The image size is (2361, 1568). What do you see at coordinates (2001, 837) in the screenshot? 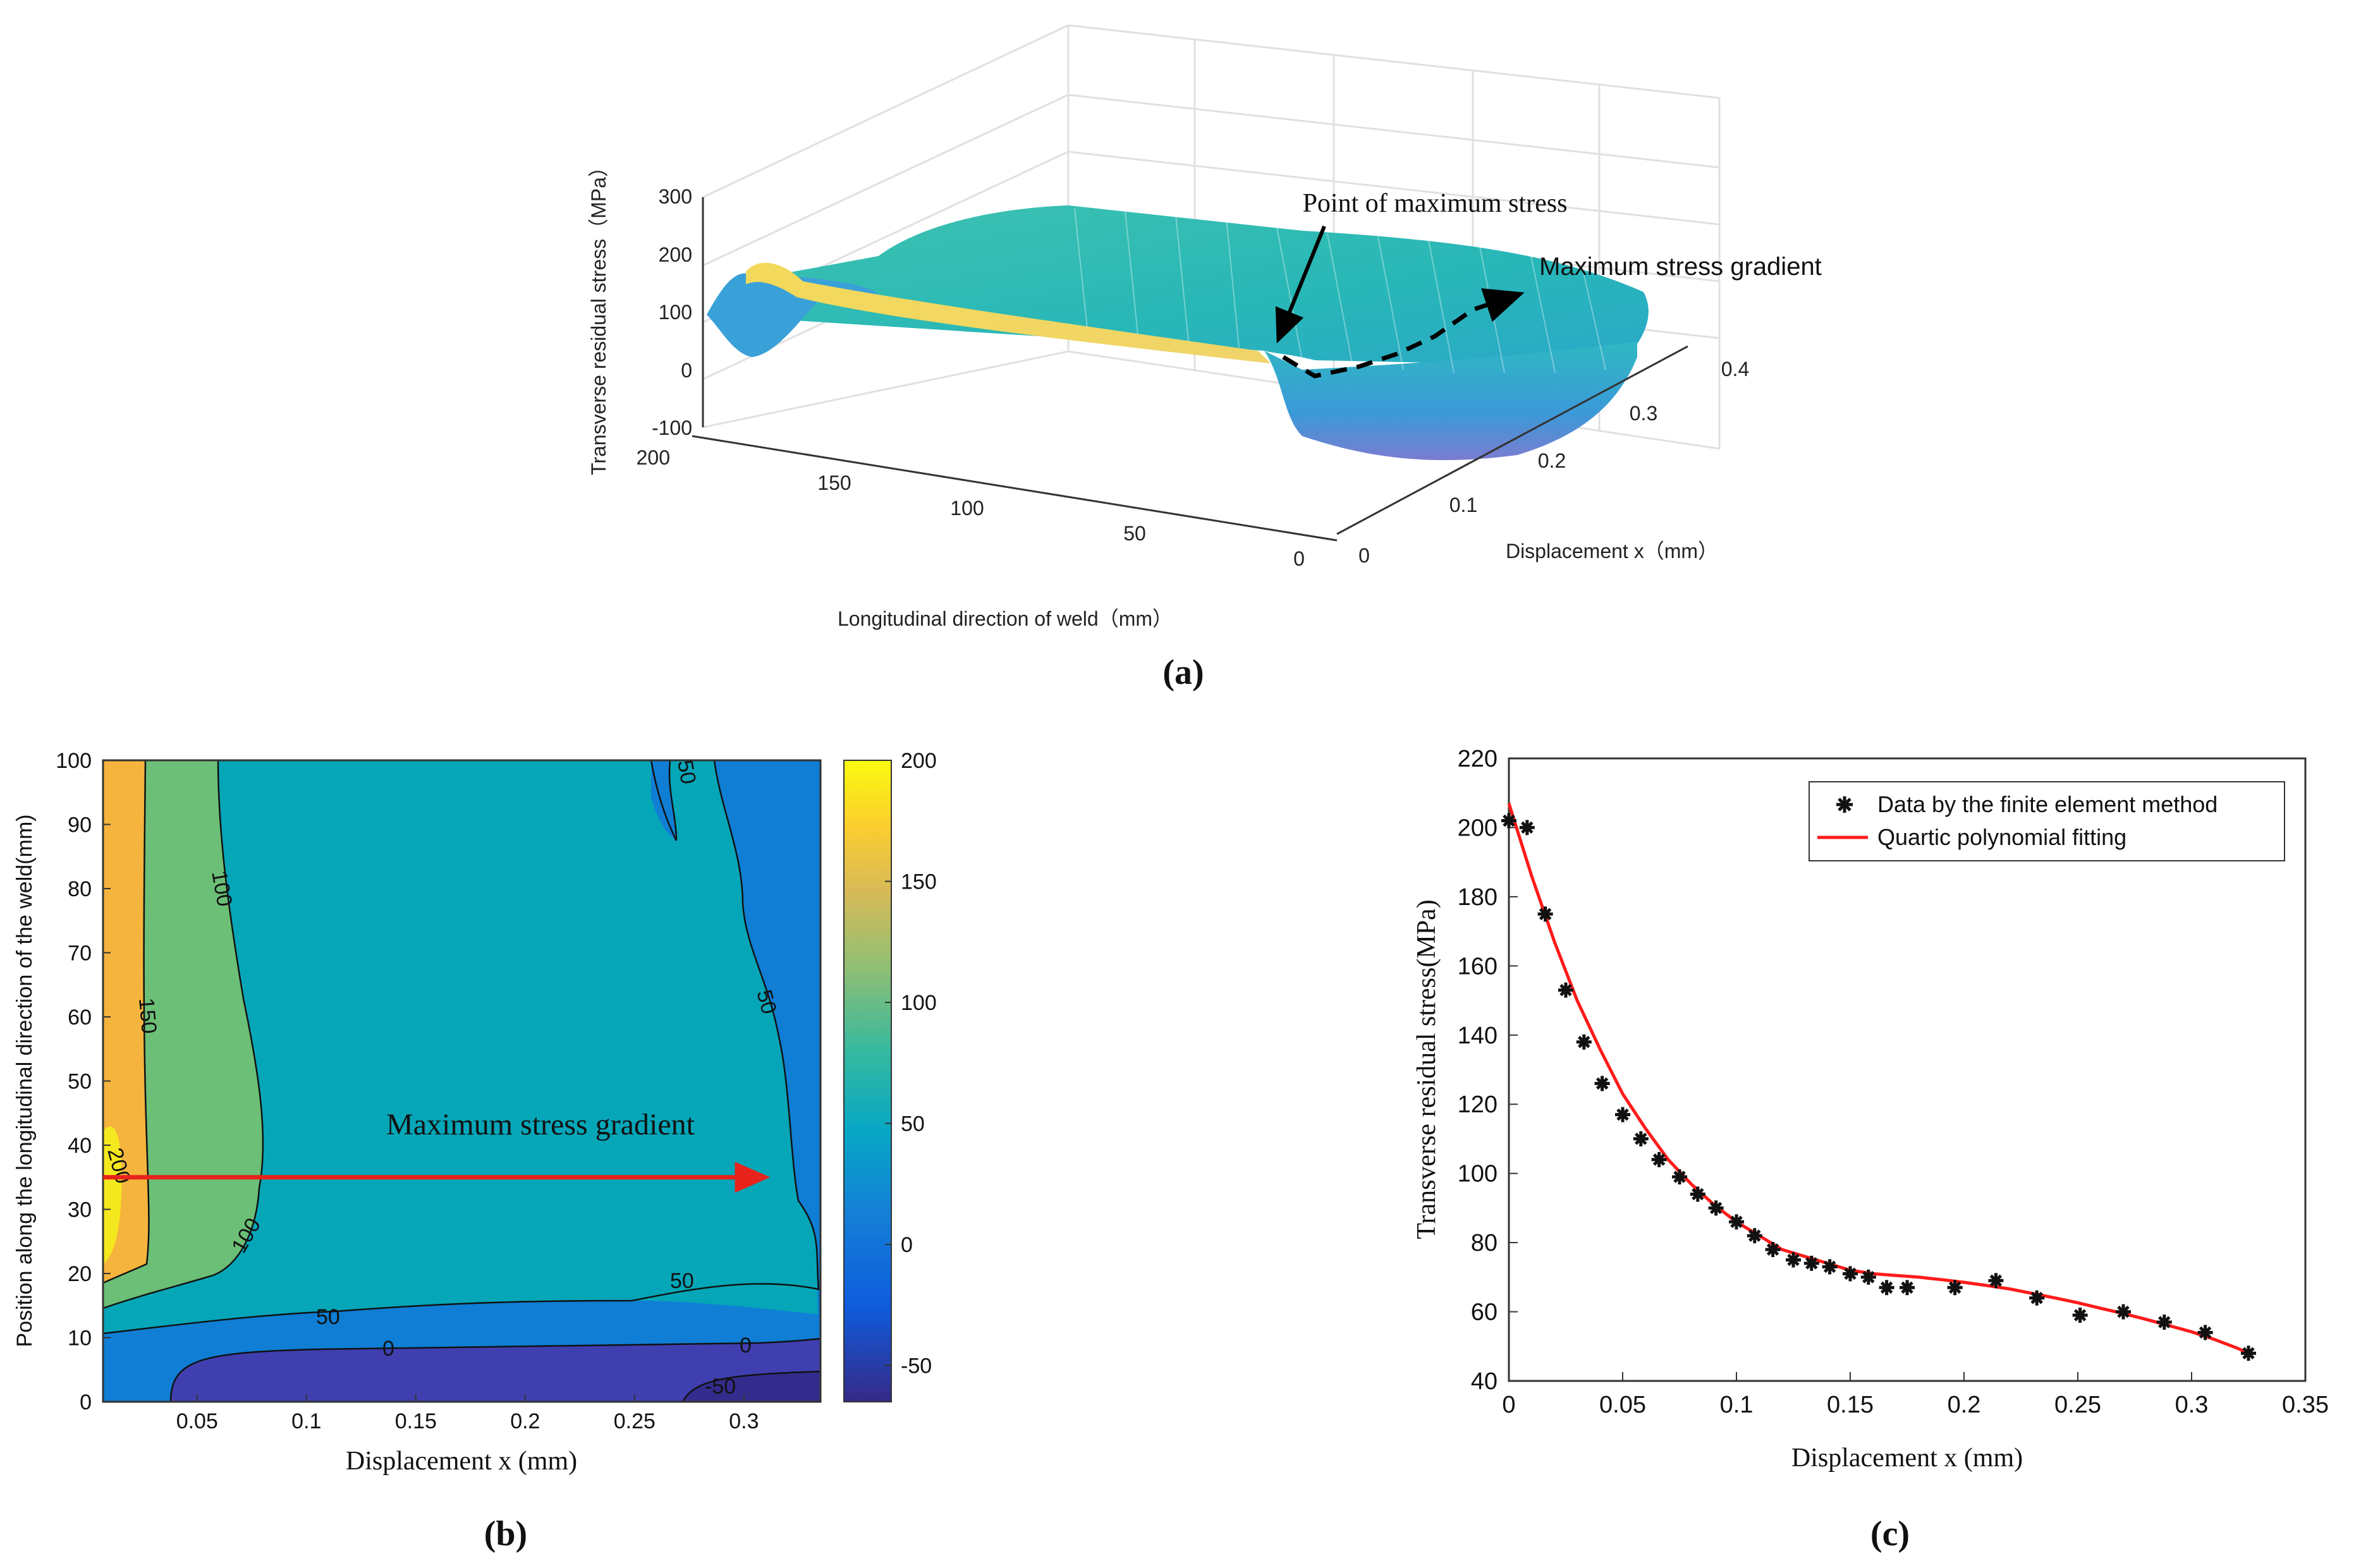
I see `panel-c-legend-label-fit: Quartic polynomial fitting` at bounding box center [2001, 837].